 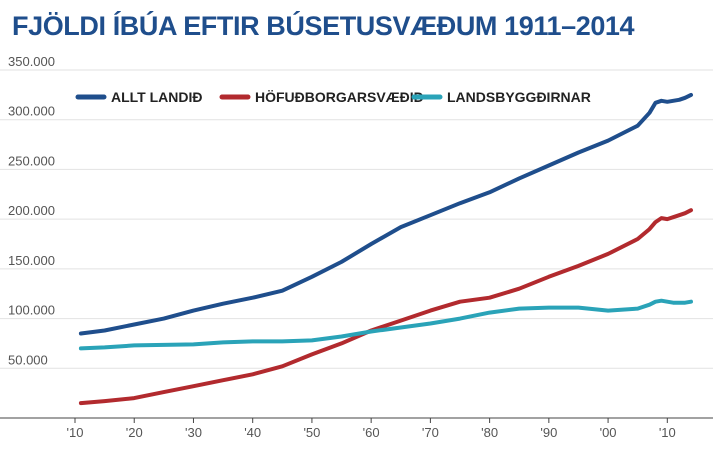 I want to click on x-tick-label: '20, so click(x=134, y=432).